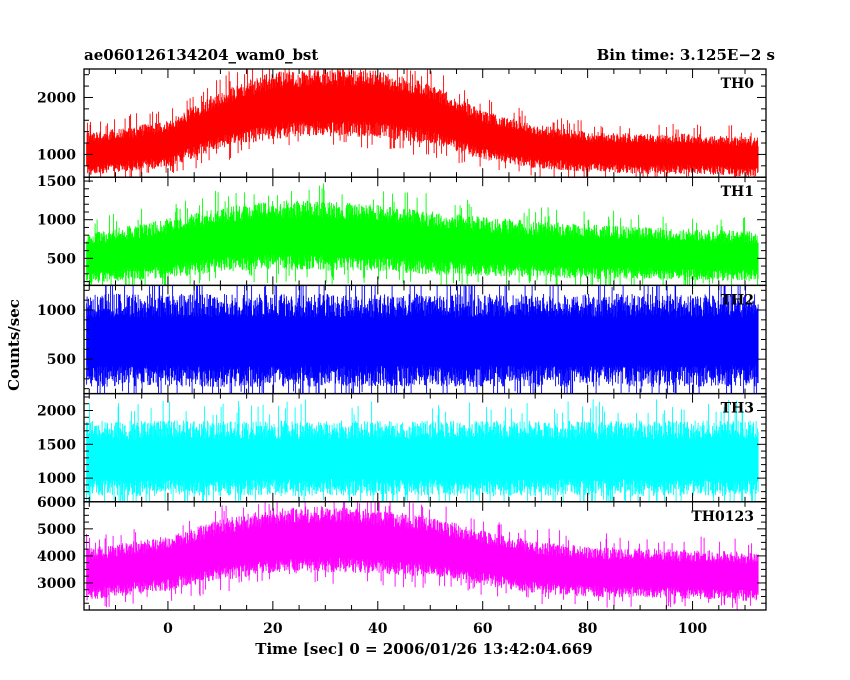 The width and height of the screenshot is (850, 680). What do you see at coordinates (14, 345) in the screenshot?
I see `y-axis-title: Counts/sec` at bounding box center [14, 345].